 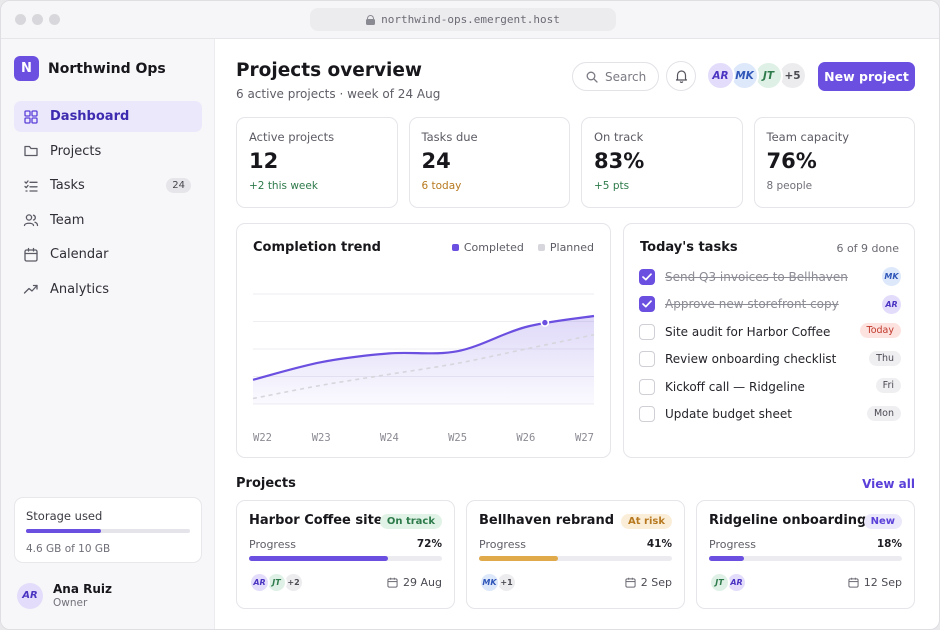 I want to click on window-maximize-dot, so click(x=54, y=19).